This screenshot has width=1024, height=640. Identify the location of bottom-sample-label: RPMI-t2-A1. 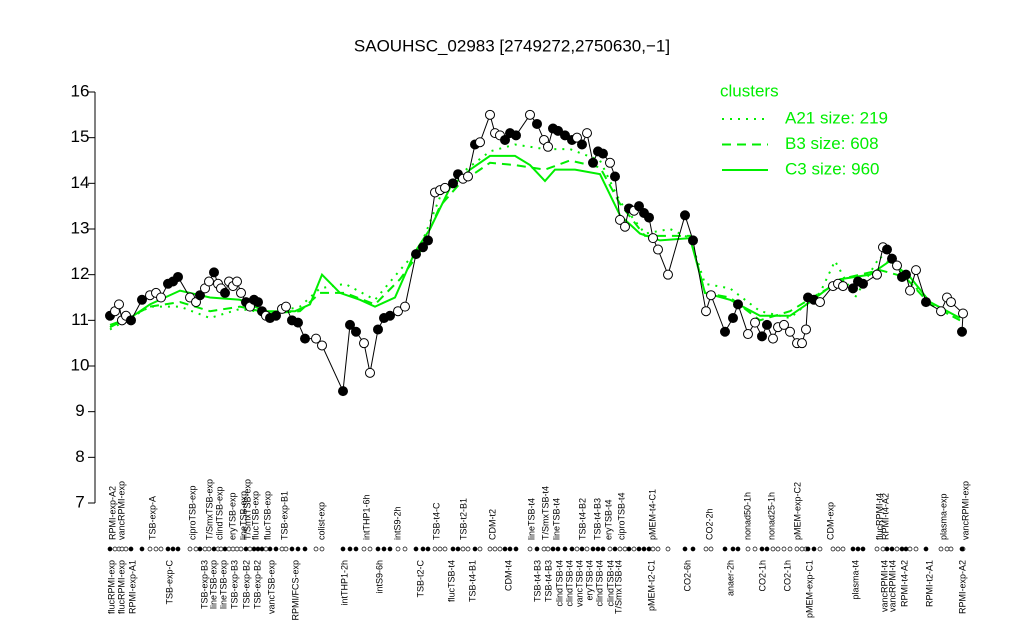
(929, 583).